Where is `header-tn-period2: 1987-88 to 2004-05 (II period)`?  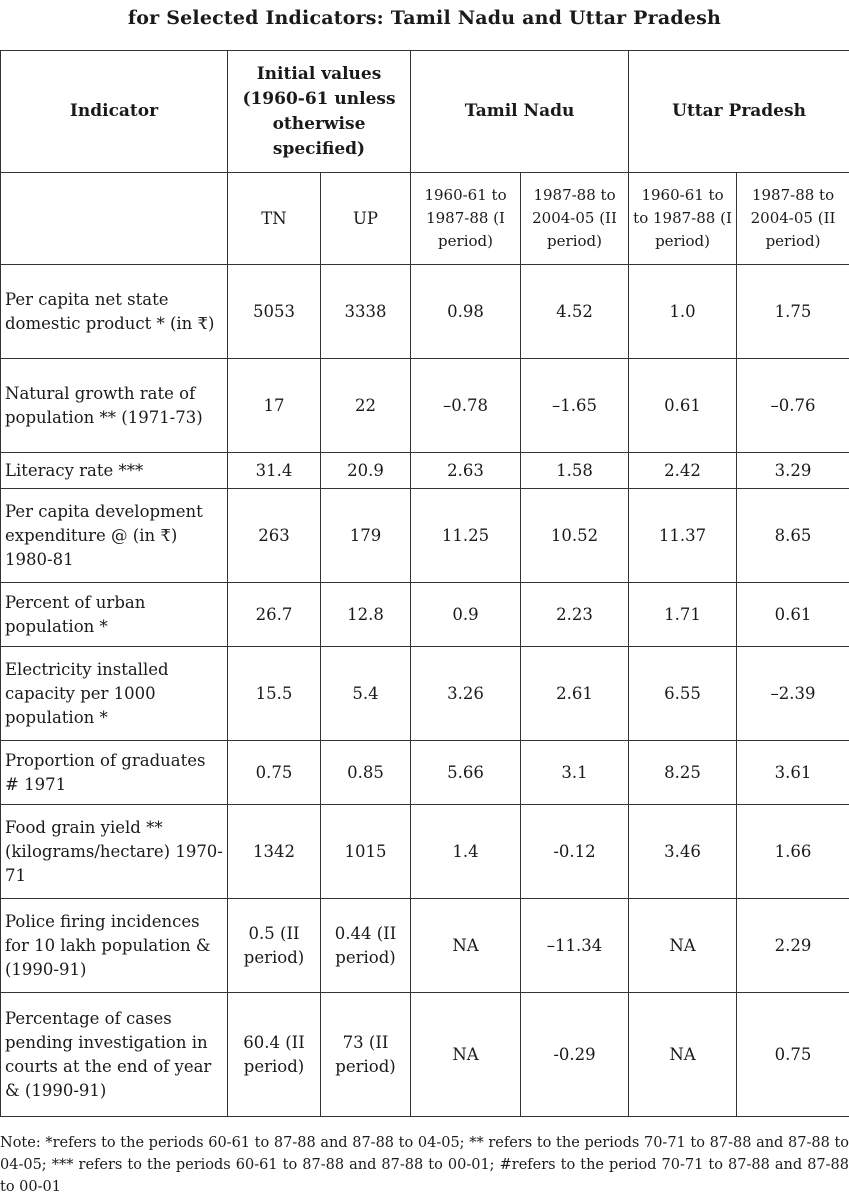 header-tn-period2: 1987-88 to 2004-05 (II period) is located at coordinates (575, 218).